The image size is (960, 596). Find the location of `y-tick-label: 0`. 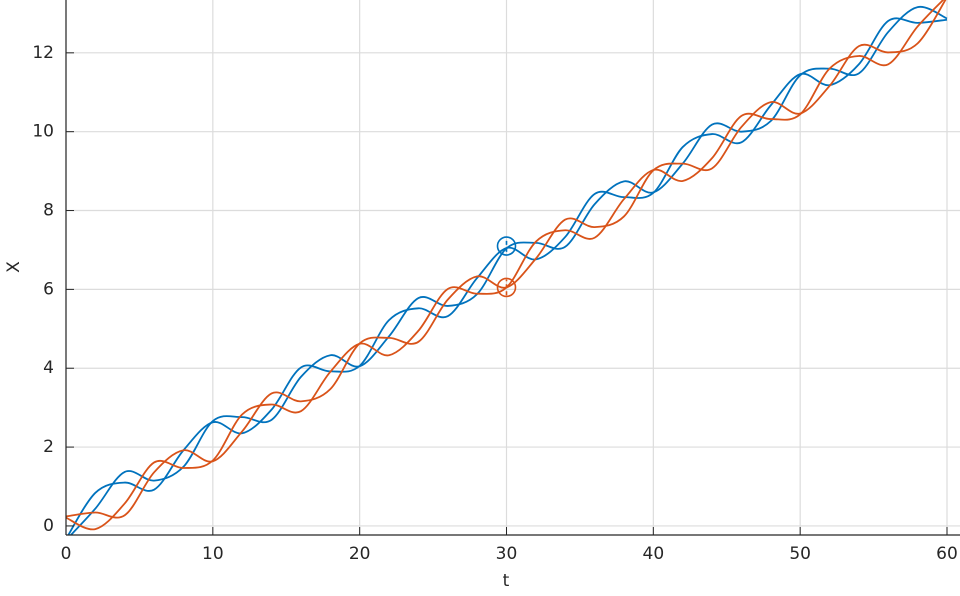

y-tick-label: 0 is located at coordinates (48, 526).